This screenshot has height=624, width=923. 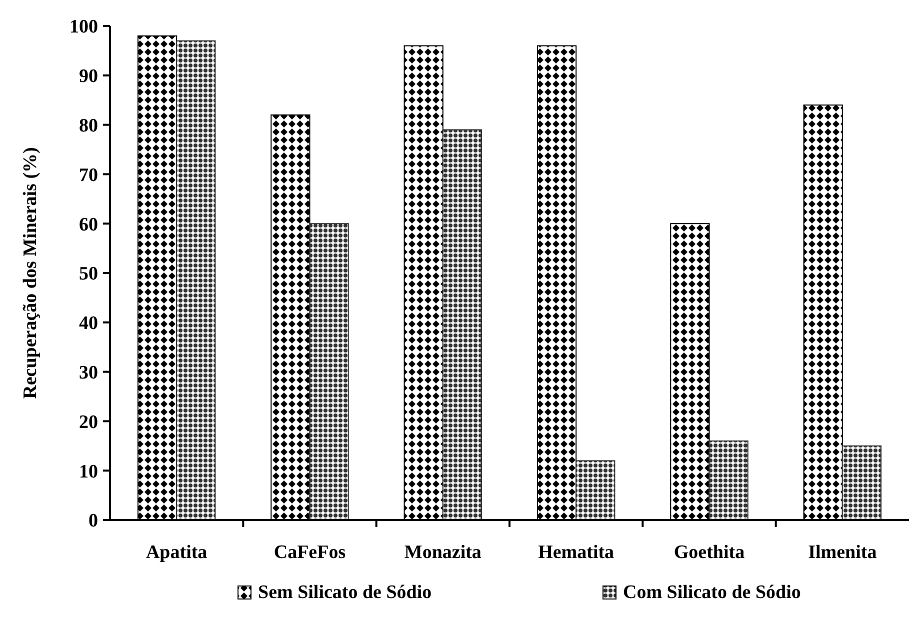 What do you see at coordinates (84, 27) in the screenshot?
I see `y-tick-label: 100` at bounding box center [84, 27].